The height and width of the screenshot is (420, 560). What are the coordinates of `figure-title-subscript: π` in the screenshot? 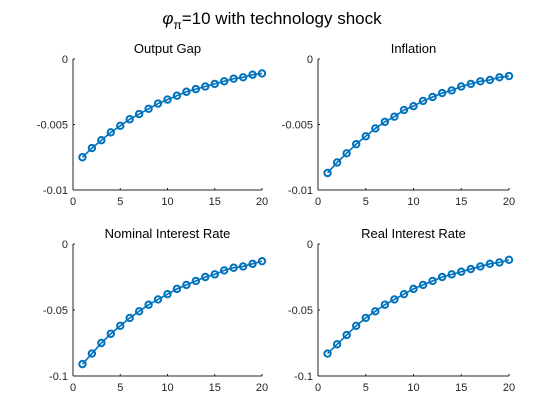 It's located at (177, 25).